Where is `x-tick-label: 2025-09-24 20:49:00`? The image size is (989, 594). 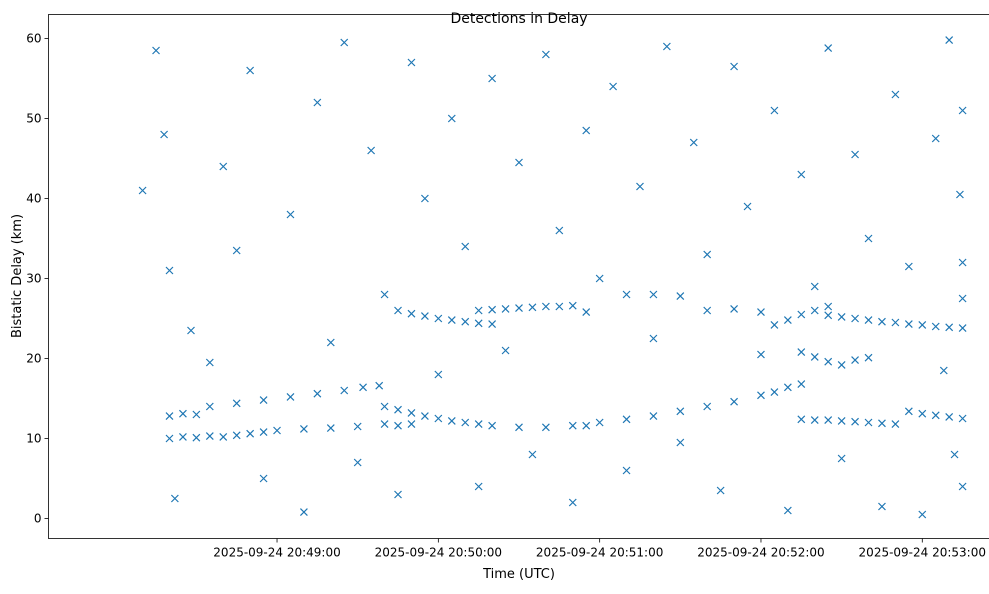 x-tick-label: 2025-09-24 20:49:00 is located at coordinates (276, 553).